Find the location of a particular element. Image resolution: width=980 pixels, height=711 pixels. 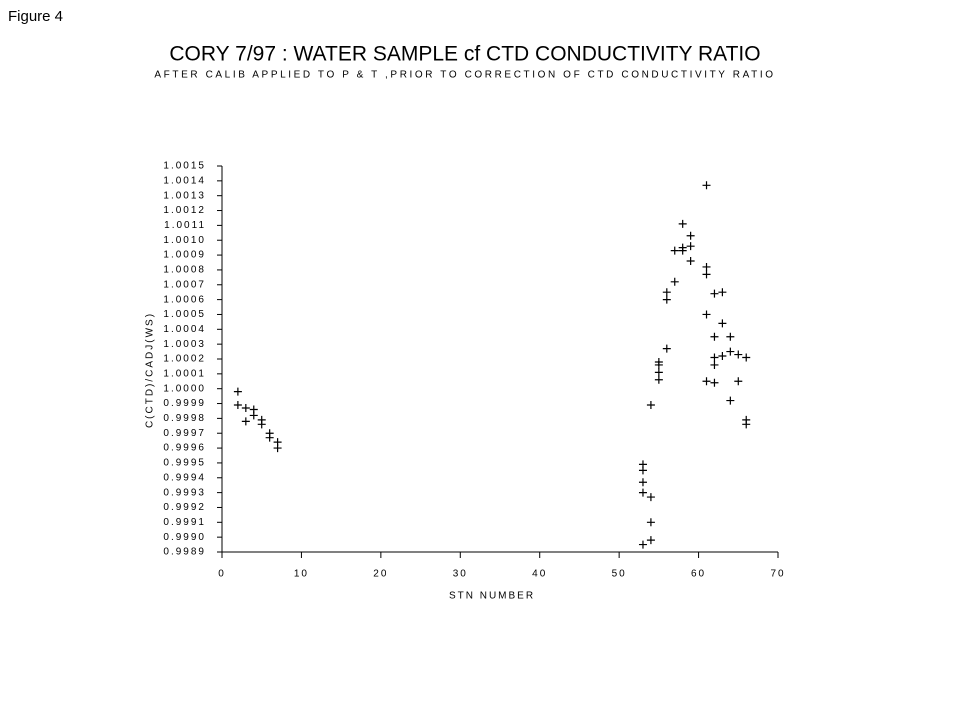

x-tick-label: 20 is located at coordinates (380, 574).